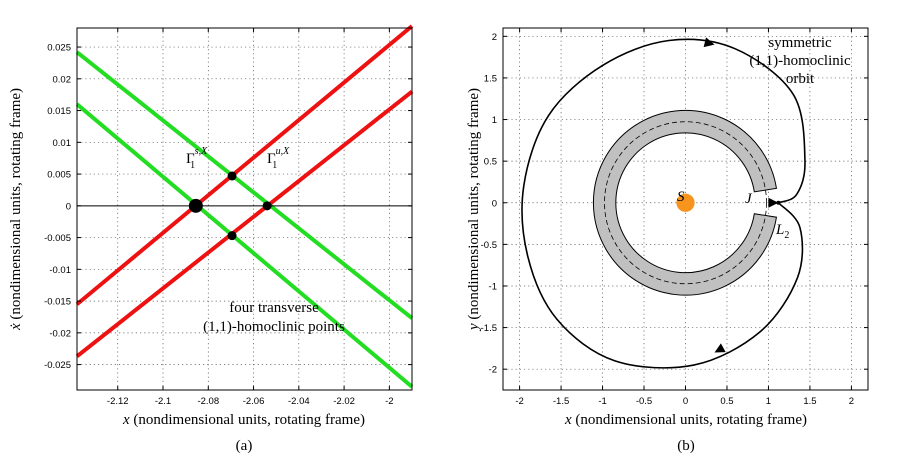 This screenshot has width=907, height=465. I want to click on y-tick-label: 0.025, so click(59, 48).